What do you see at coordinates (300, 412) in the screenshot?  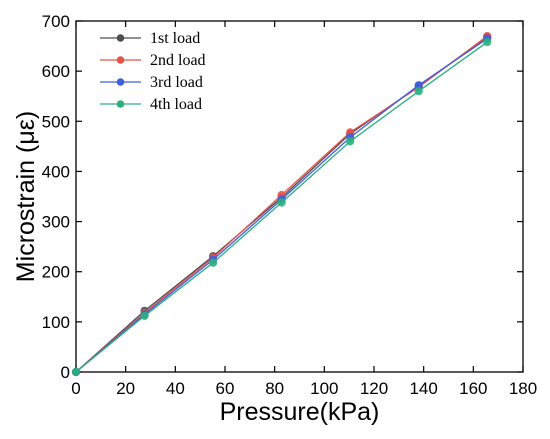 I see `x-axis-title: Pressure(kPa)` at bounding box center [300, 412].